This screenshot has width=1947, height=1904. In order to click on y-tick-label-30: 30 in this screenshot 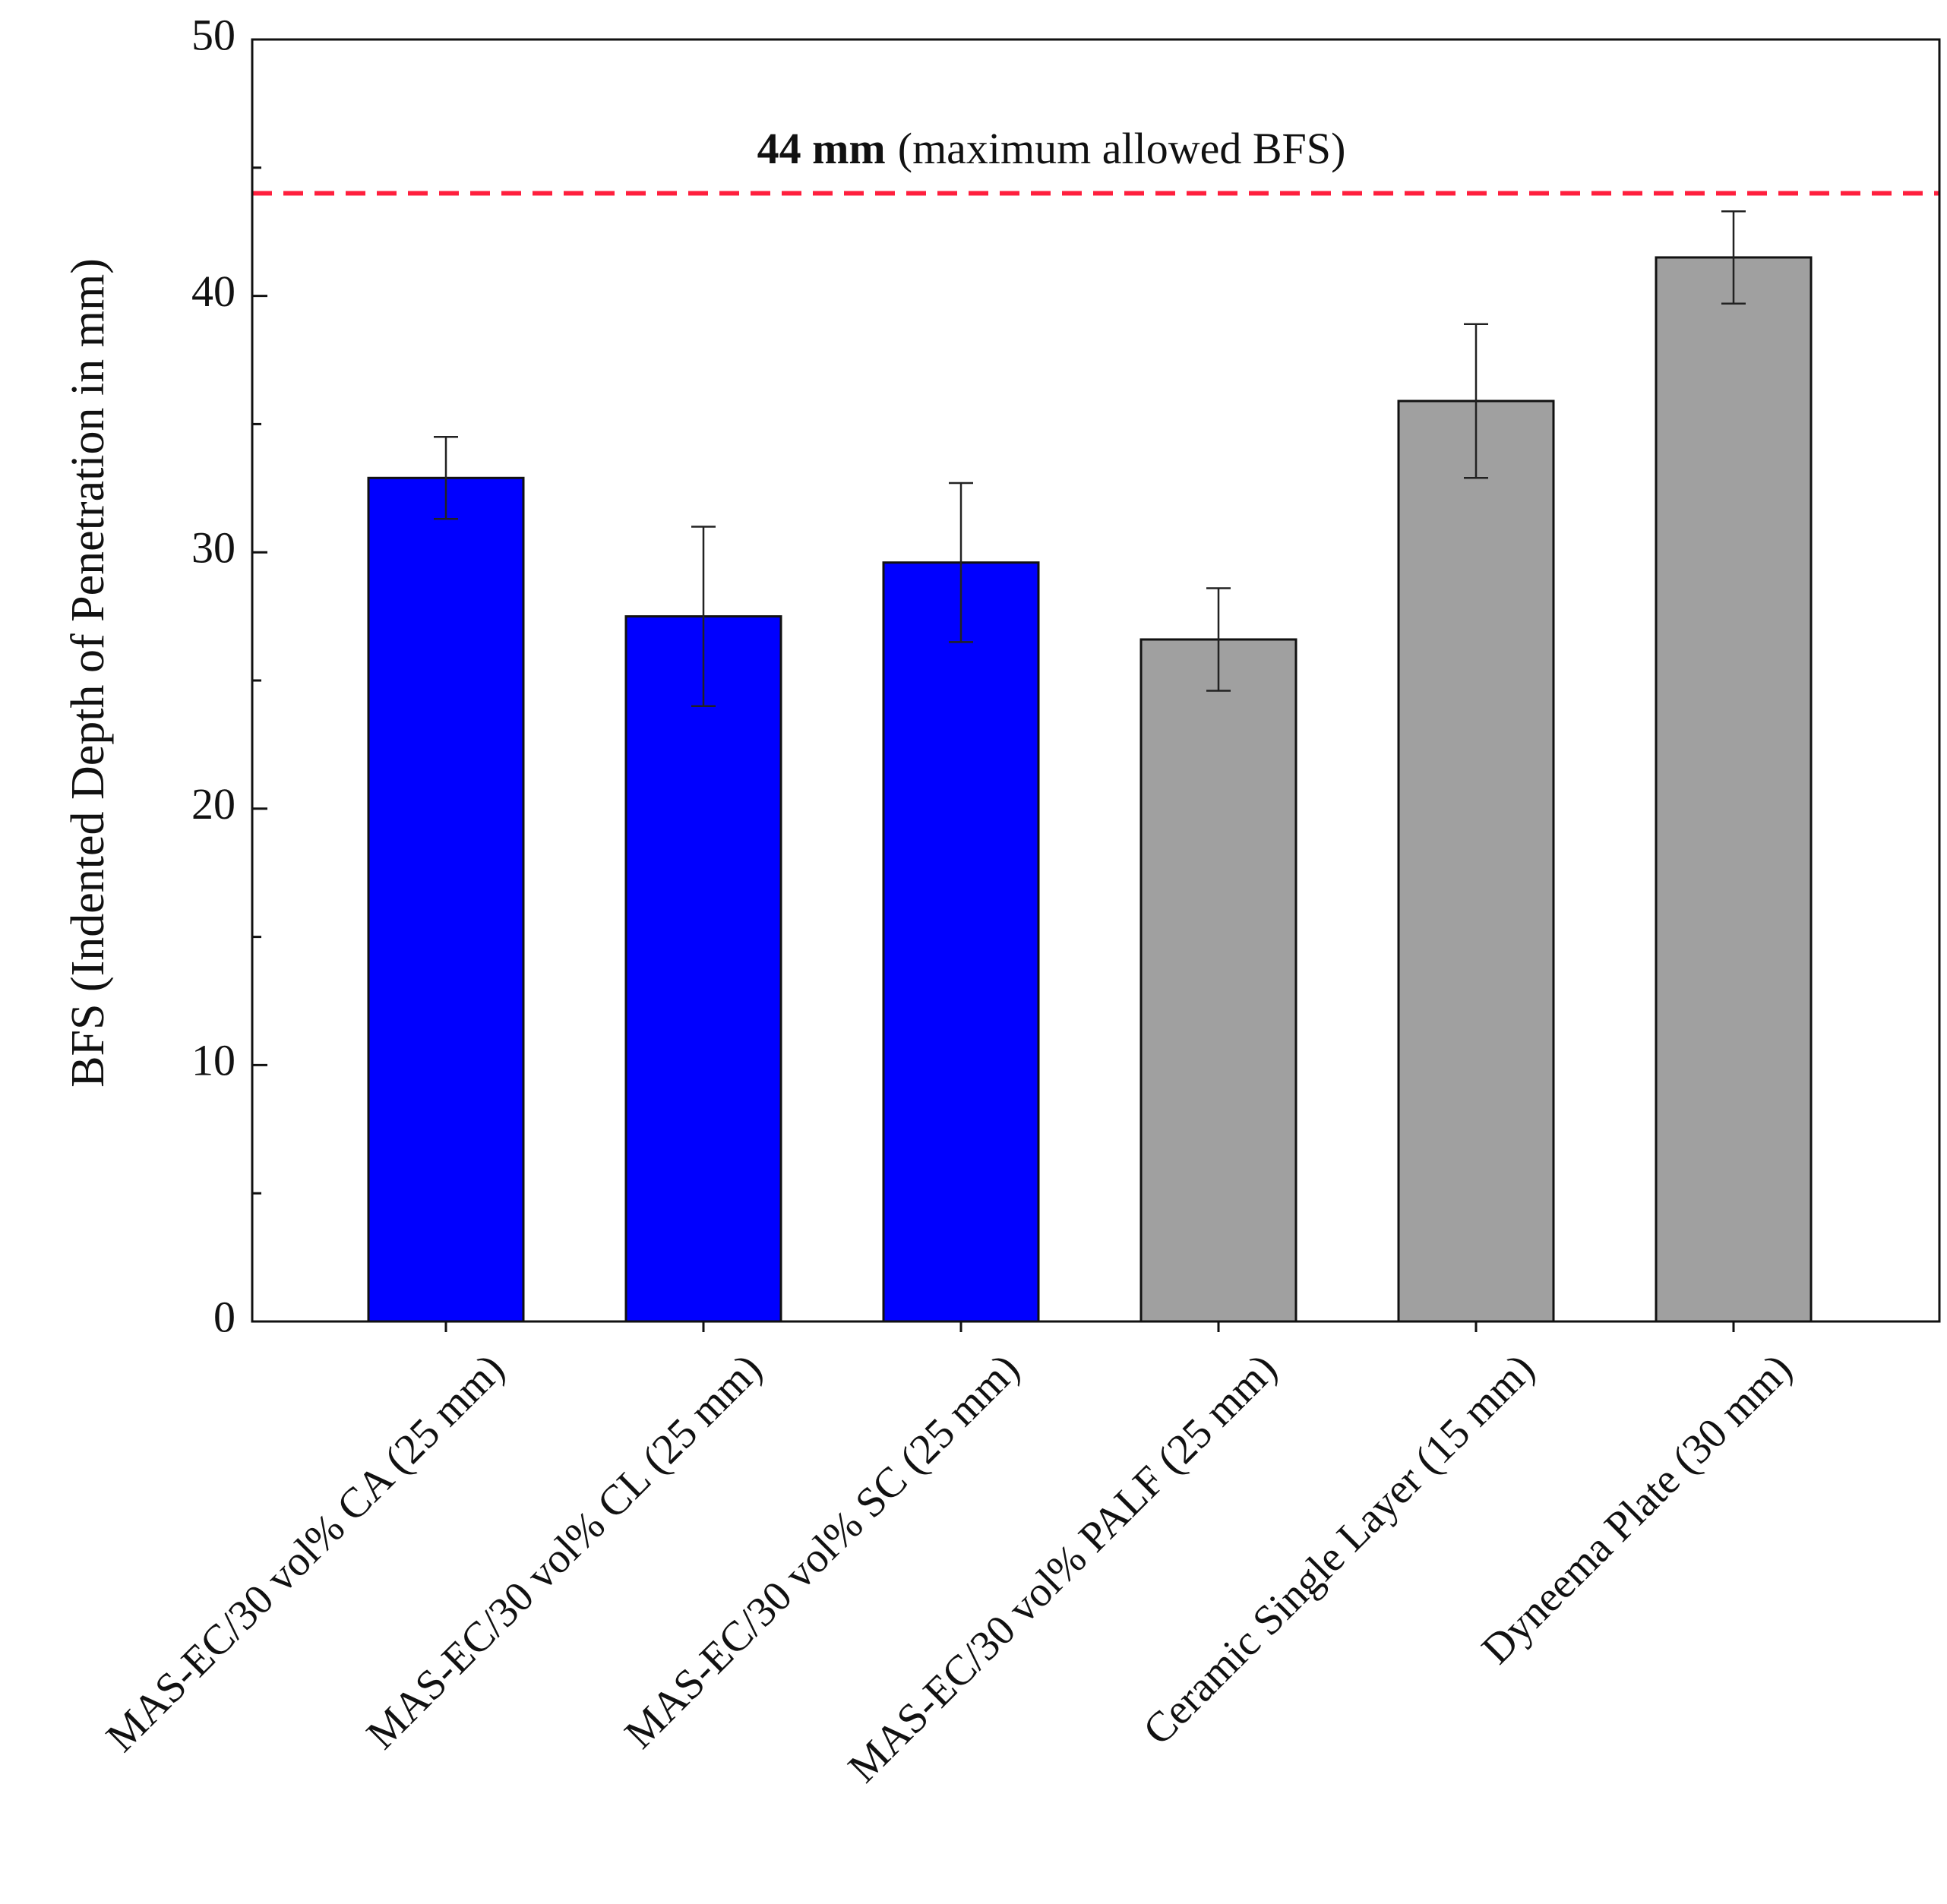, I will do `click(213, 548)`.